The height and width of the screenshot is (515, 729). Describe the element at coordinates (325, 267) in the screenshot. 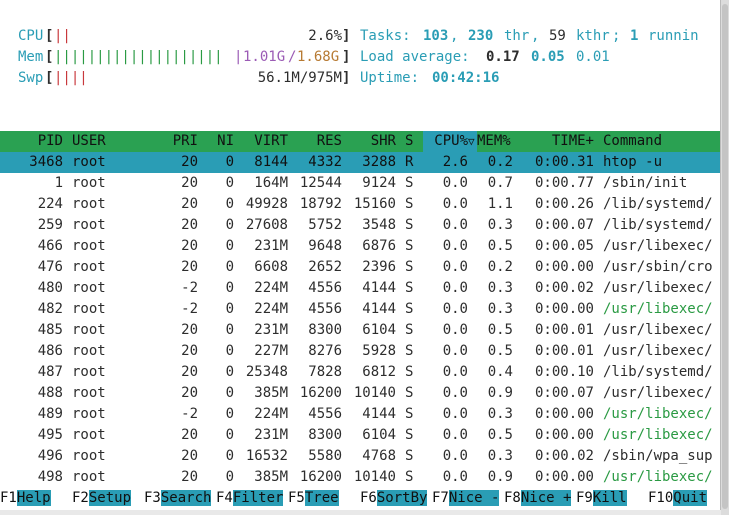

I see `res-cell: 2652` at that location.